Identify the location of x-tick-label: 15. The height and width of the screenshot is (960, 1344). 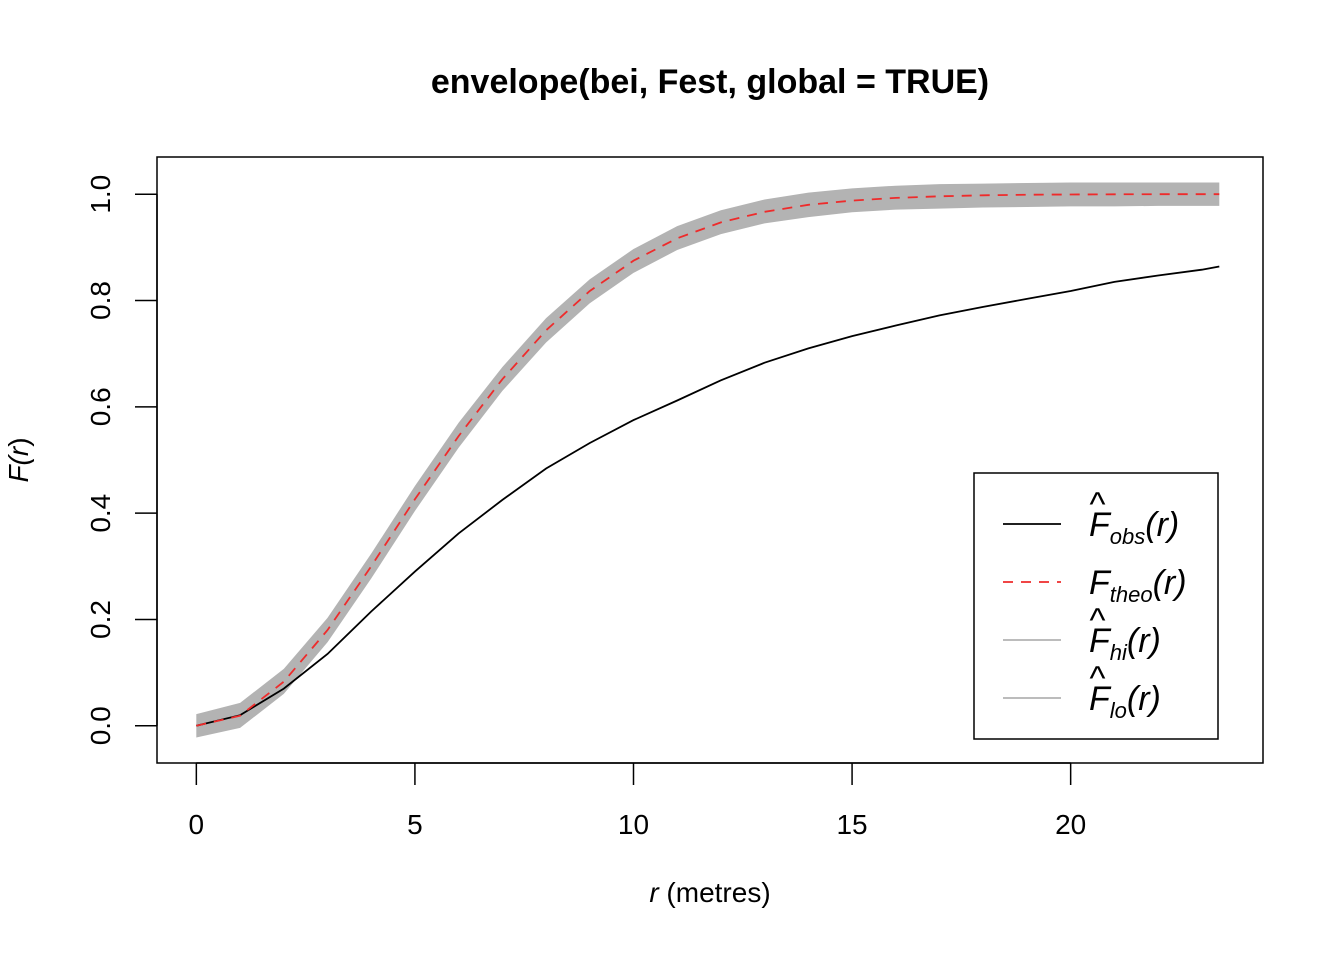
(851, 824).